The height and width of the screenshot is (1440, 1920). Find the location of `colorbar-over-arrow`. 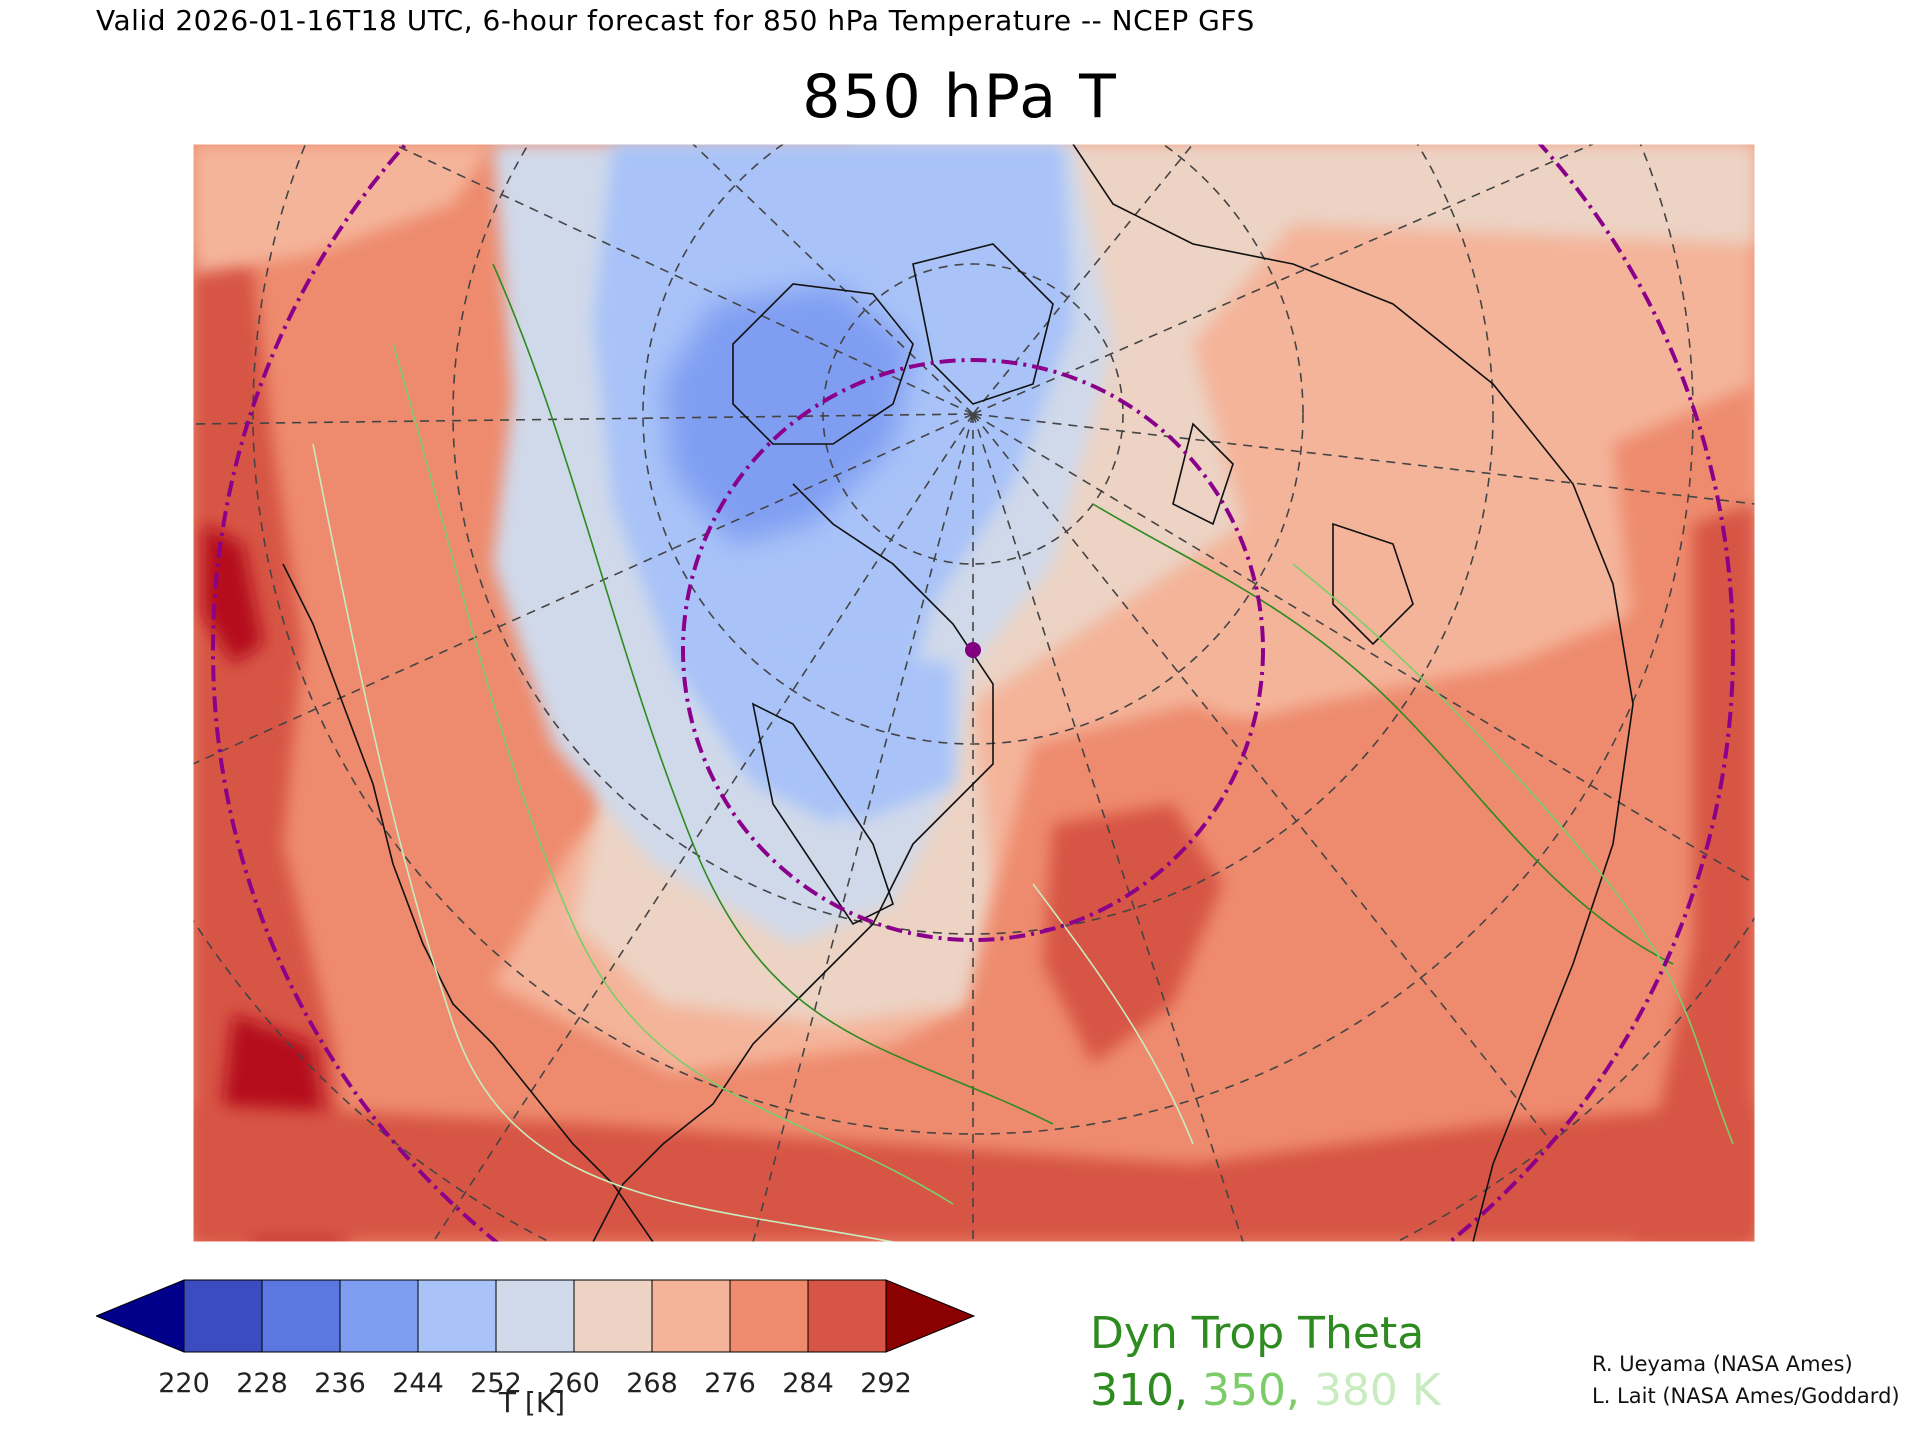

colorbar-over-arrow is located at coordinates (930, 1316).